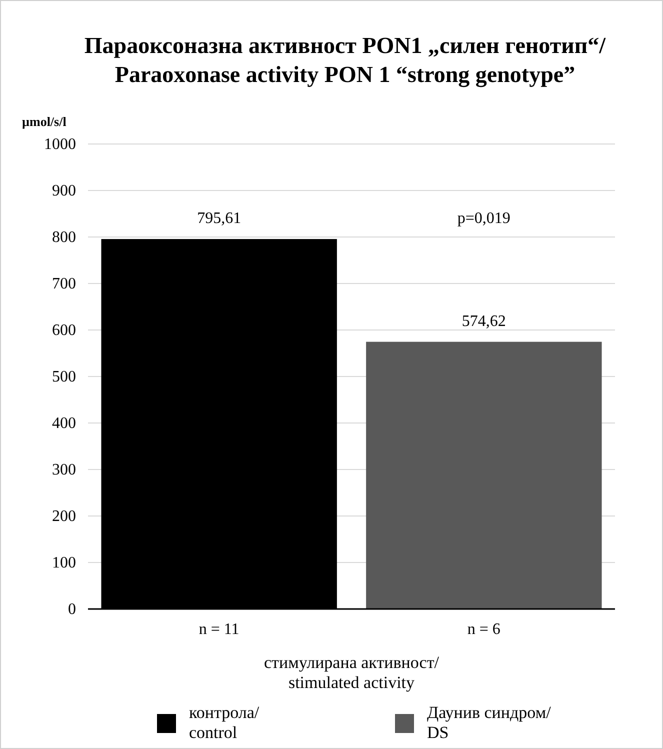 This screenshot has height=749, width=663. Describe the element at coordinates (64, 470) in the screenshot. I see `y-tick-label: 300` at that location.